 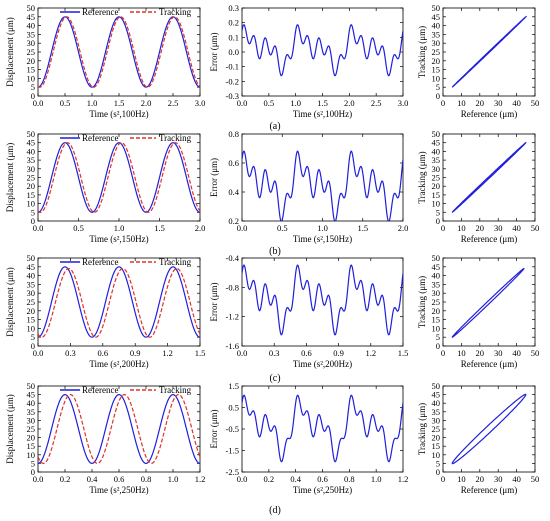 I want to click on x-tick-label: 2.5, so click(x=173, y=103).